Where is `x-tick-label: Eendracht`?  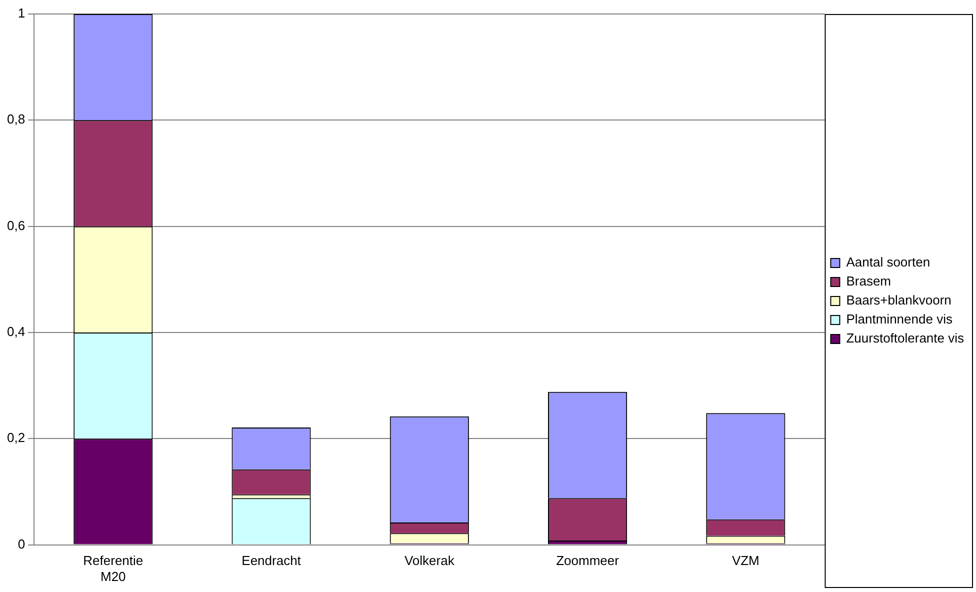
x-tick-label: Eendracht is located at coordinates (272, 560).